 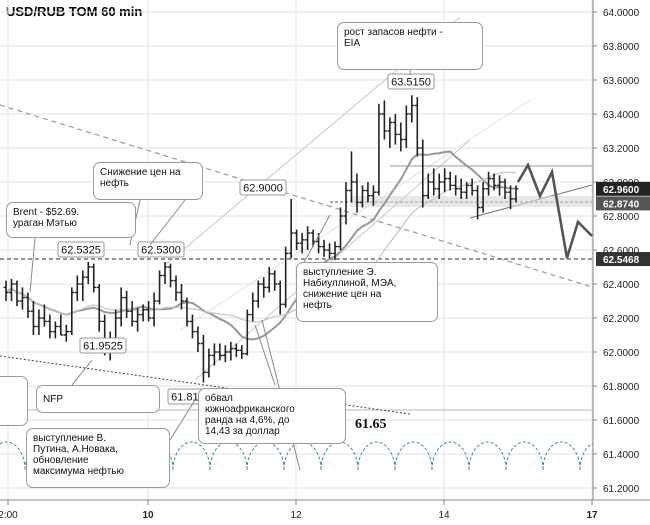 What do you see at coordinates (554, 210) in the screenshot?
I see `forecast-zigzag` at bounding box center [554, 210].